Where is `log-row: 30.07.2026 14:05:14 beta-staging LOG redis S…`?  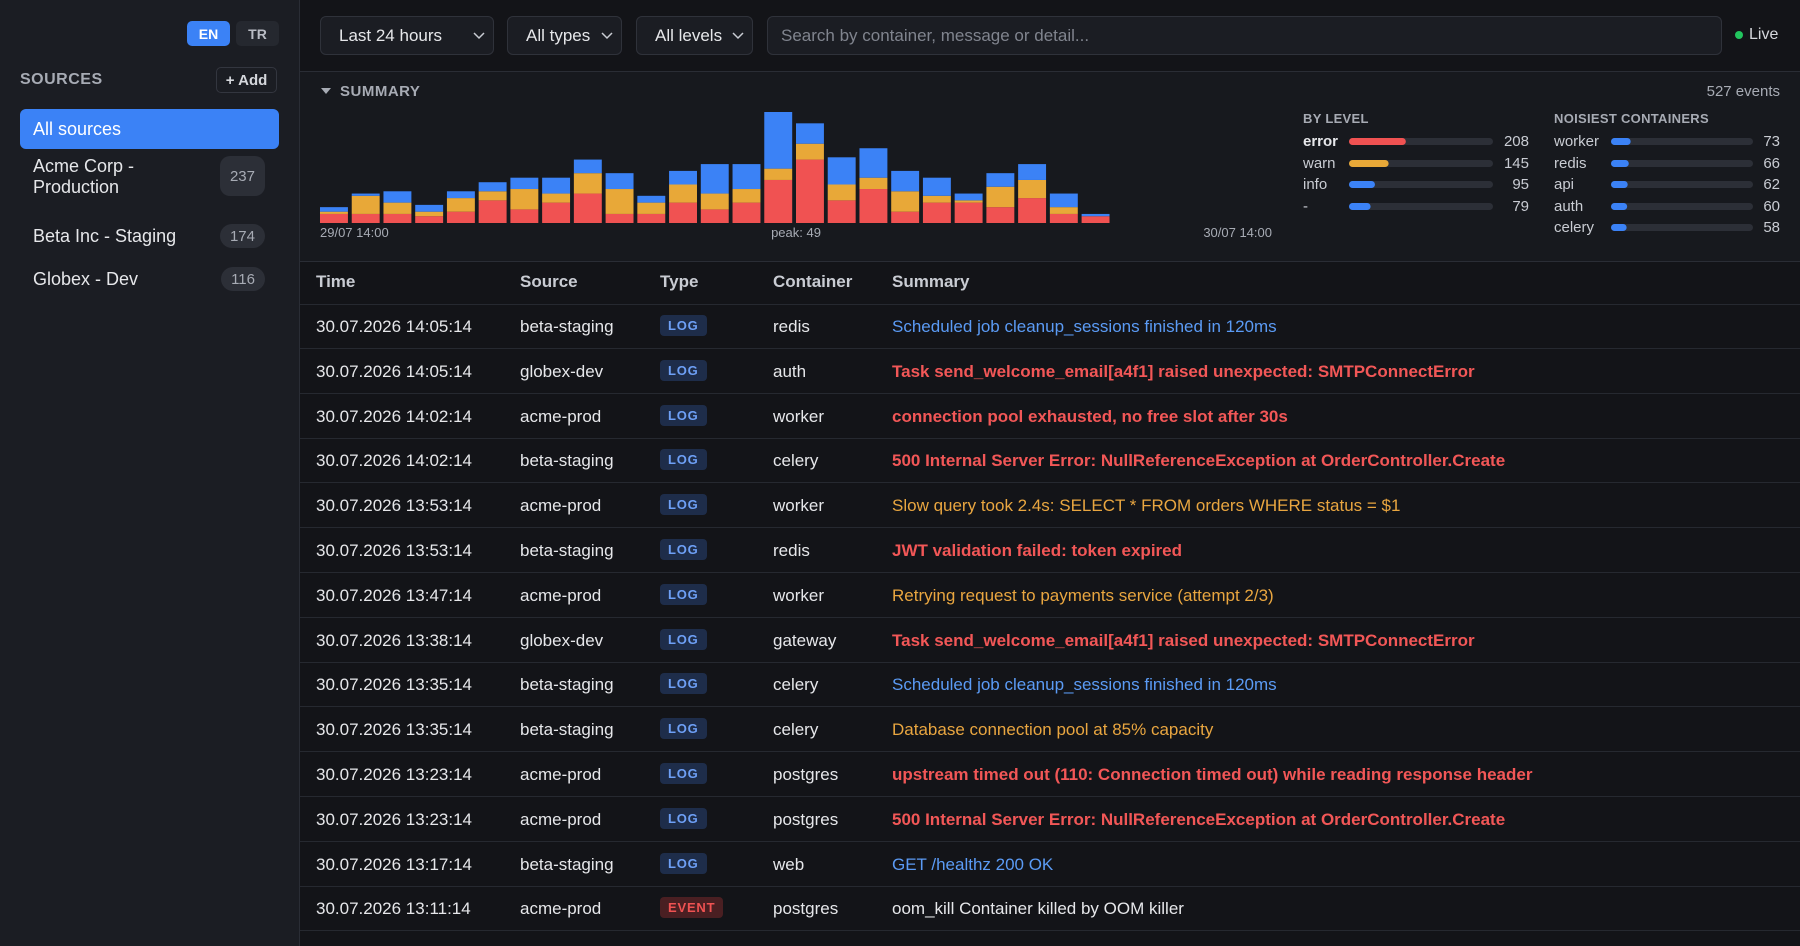
log-row: 30.07.2026 14:05:14 beta-staging LOG redis S… is located at coordinates (1050, 326).